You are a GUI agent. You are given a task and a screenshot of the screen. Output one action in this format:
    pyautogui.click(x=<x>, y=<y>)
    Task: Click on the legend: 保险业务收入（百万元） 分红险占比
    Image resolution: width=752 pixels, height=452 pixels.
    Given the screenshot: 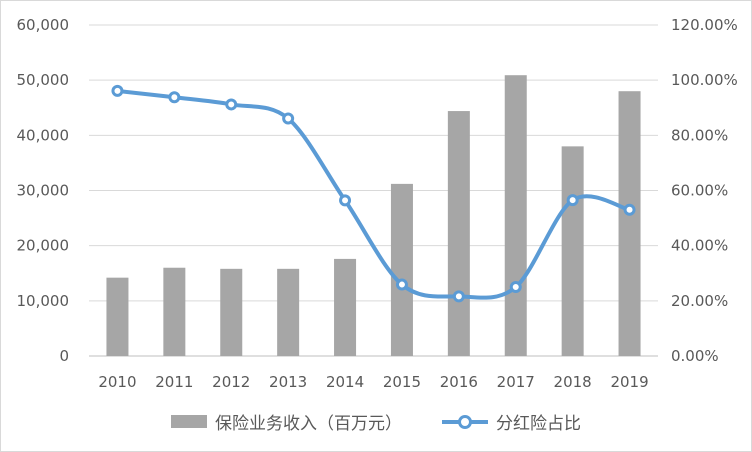 What is the action you would take?
    pyautogui.click(x=376, y=421)
    